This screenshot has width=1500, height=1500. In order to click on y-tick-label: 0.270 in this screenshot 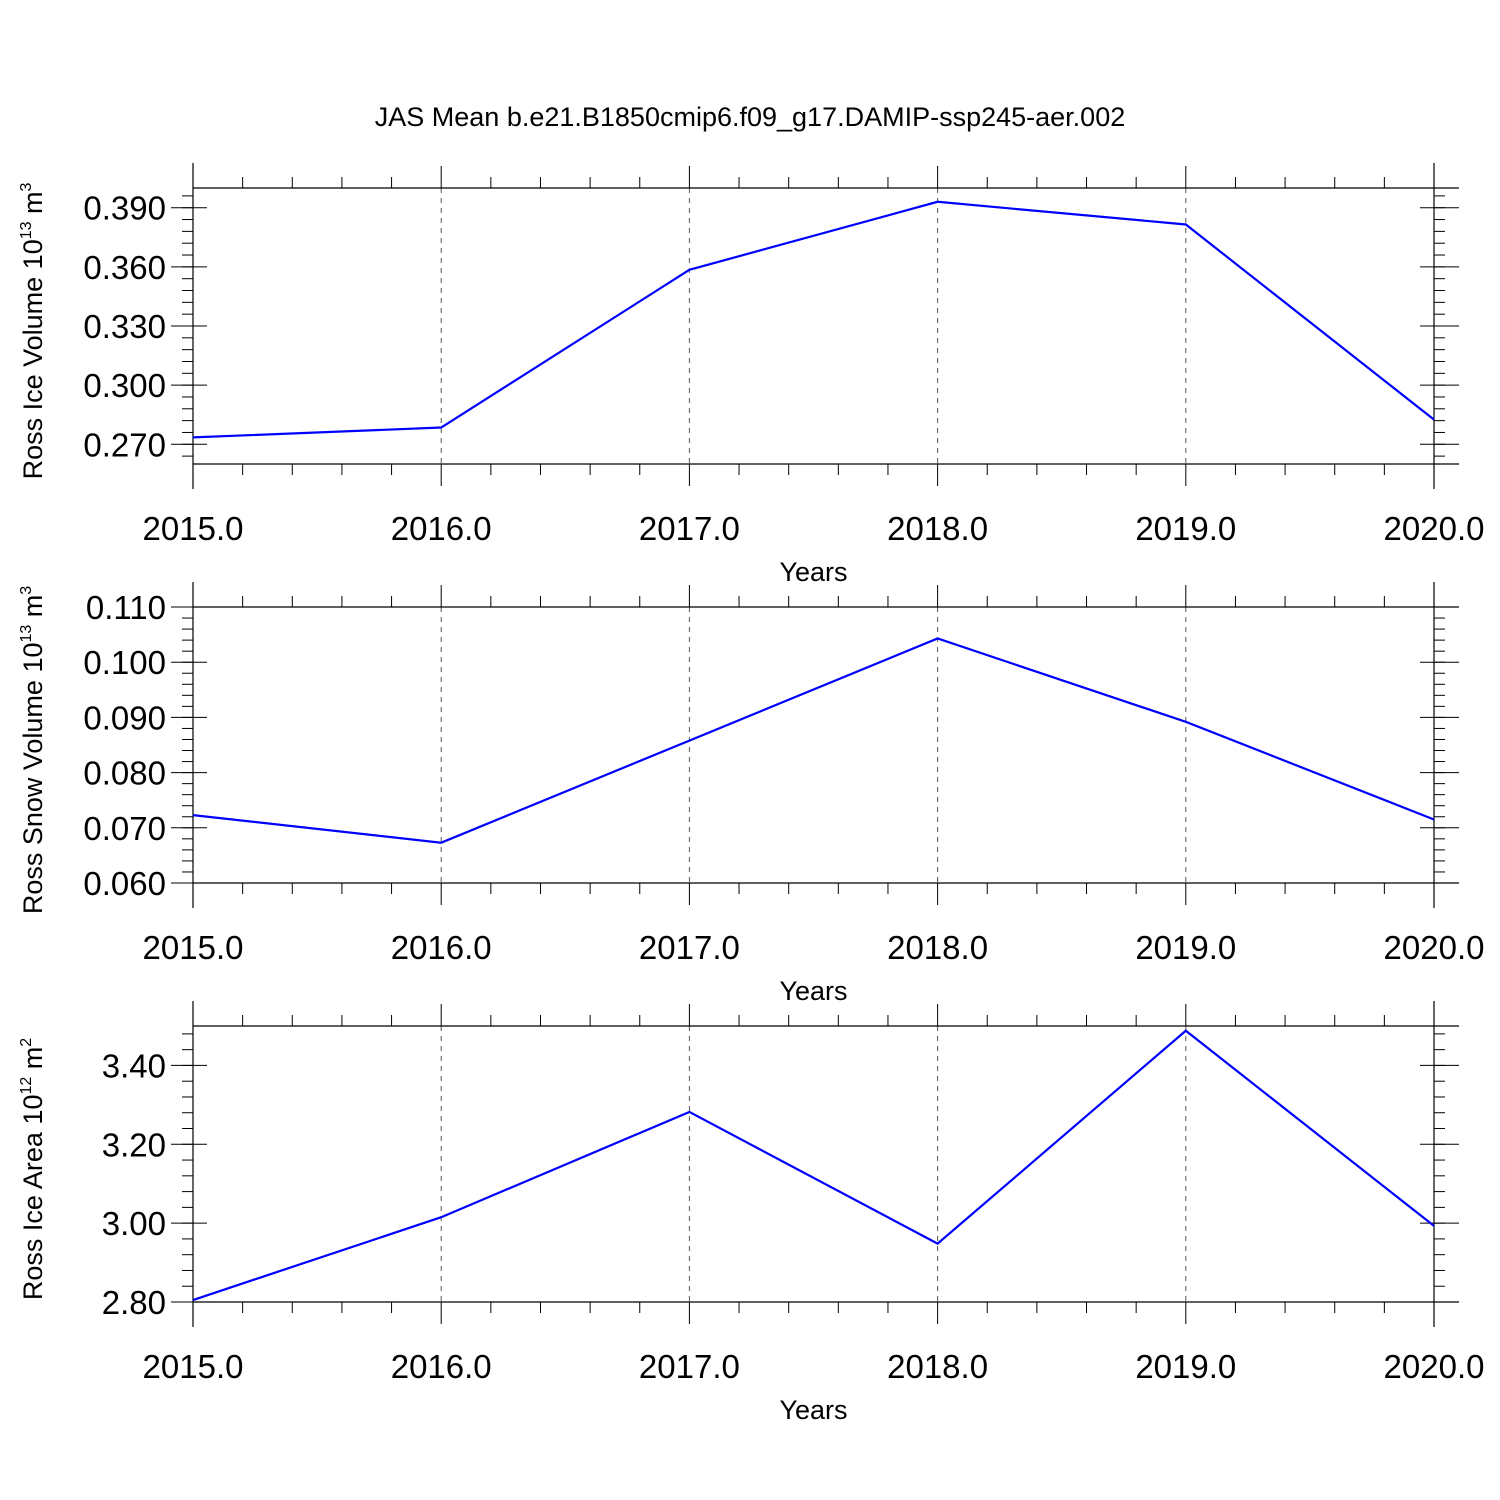, I will do `click(124, 444)`.